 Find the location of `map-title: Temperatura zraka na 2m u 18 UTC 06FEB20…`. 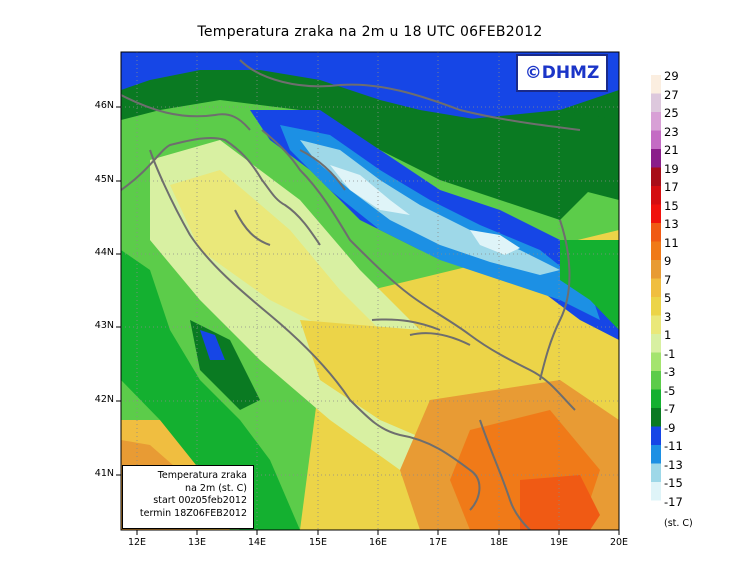

map-title: Temperatura zraka na 2m u 18 UTC 06FEB20… is located at coordinates (370, 32).